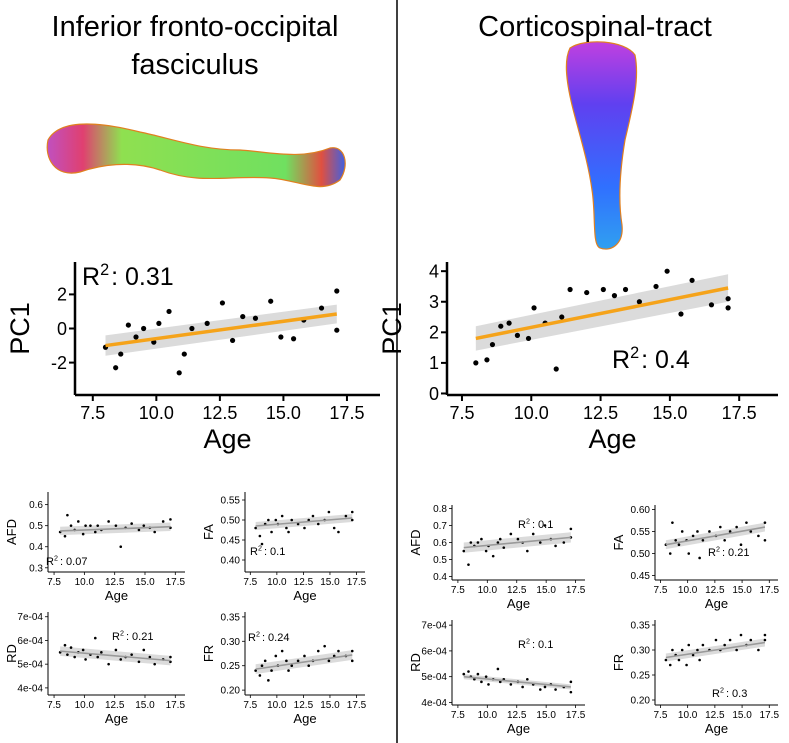 The width and height of the screenshot is (789, 743). I want to click on r-squared-value: : 0.4, so click(665, 360).